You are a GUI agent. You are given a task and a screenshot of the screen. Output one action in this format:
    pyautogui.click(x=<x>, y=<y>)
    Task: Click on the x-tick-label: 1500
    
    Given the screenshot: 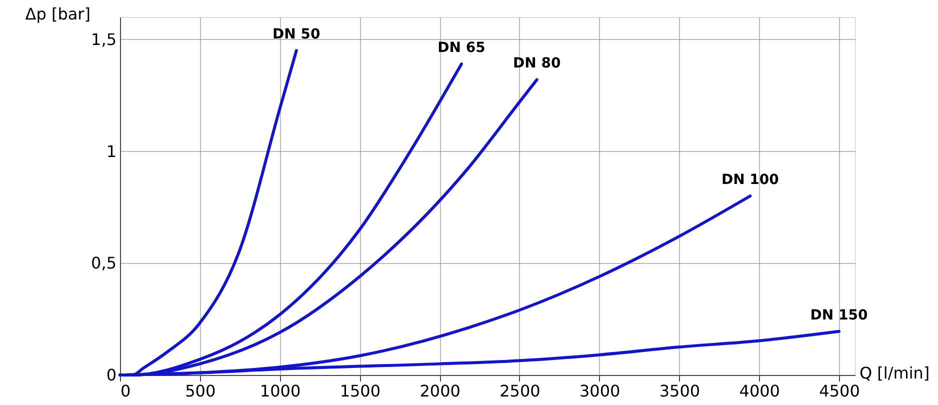 What is the action you would take?
    pyautogui.click(x=360, y=391)
    